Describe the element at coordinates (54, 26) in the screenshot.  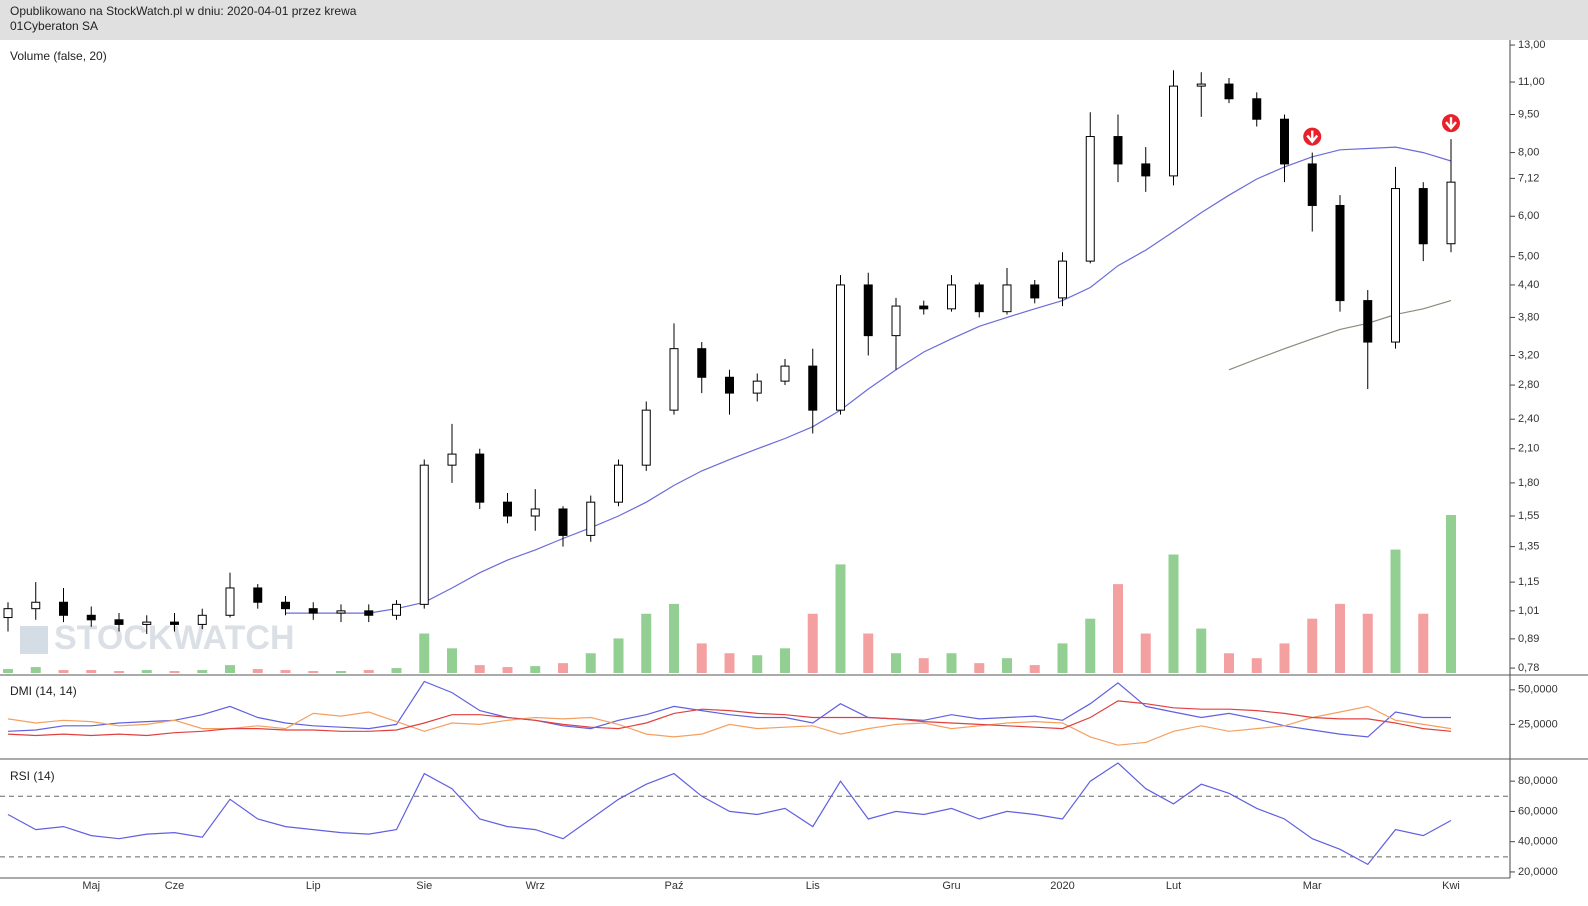
I see `instrument-name: 01Cyberaton SA` at that location.